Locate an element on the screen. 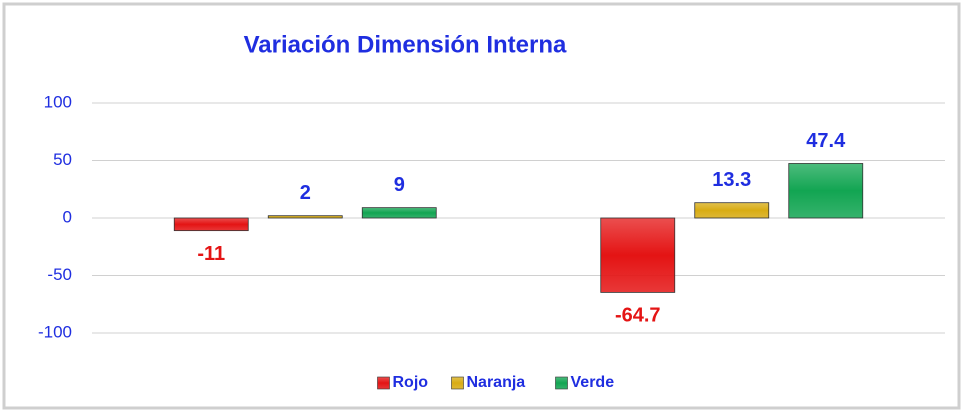 The height and width of the screenshot is (414, 965). data-label: -64.7 is located at coordinates (638, 316).